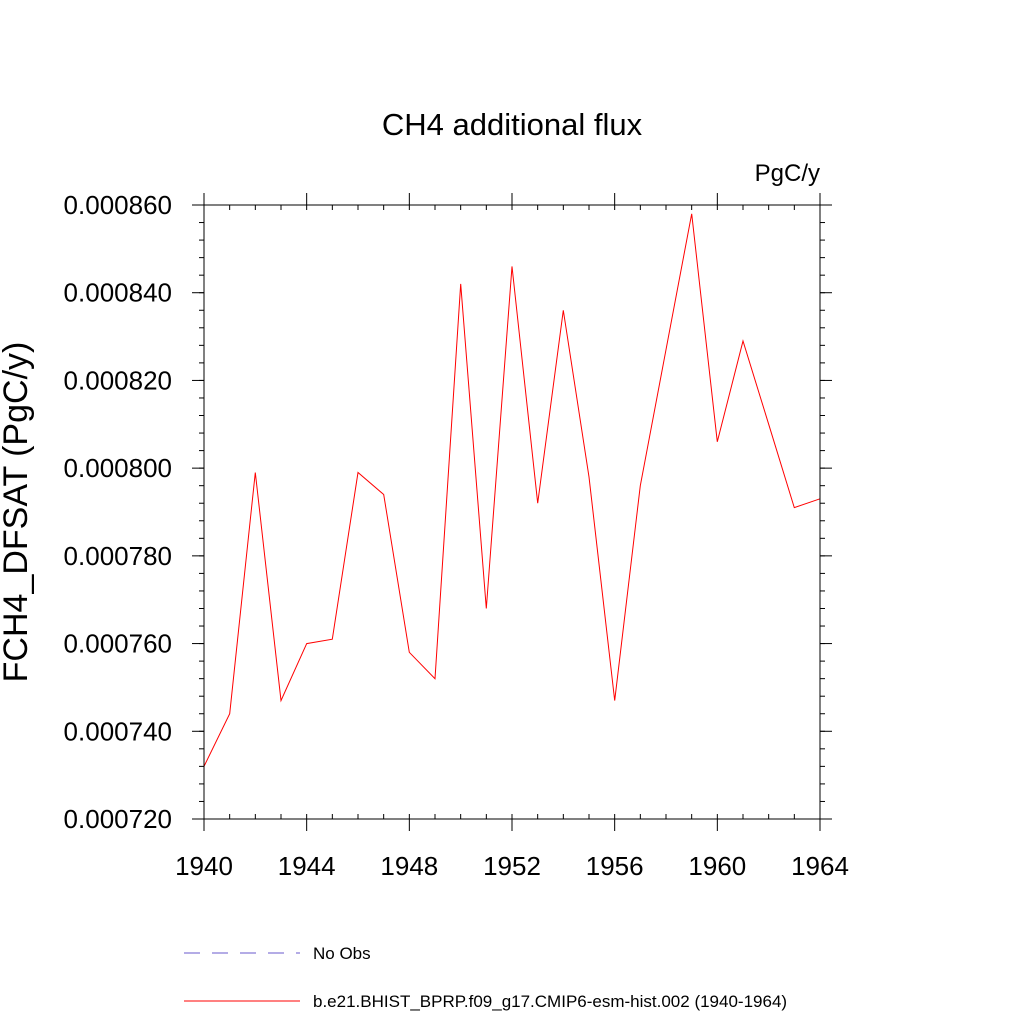 The height and width of the screenshot is (1024, 1024). Describe the element at coordinates (118, 380) in the screenshot. I see `y-tick-label: 0.000820` at that location.